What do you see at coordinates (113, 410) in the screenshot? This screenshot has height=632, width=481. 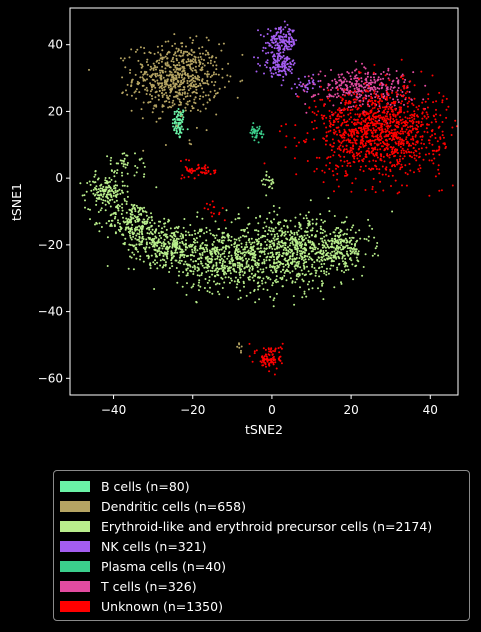 I see `x-tick-label: −40` at bounding box center [113, 410].